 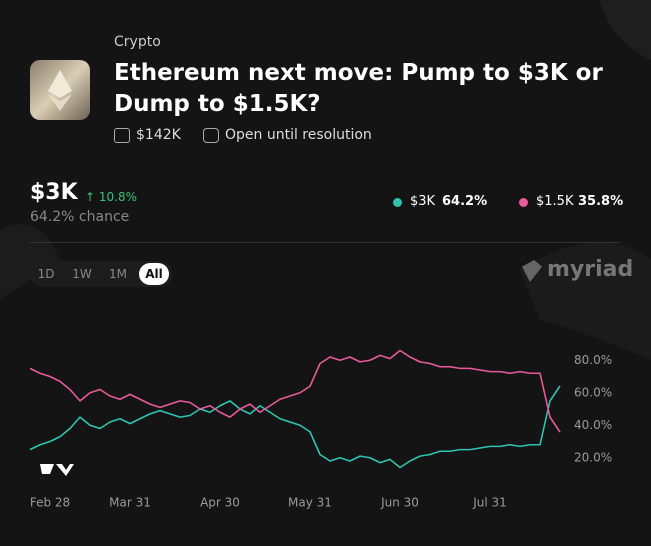 I want to click on x-tick-label: Feb 28, so click(x=50, y=503).